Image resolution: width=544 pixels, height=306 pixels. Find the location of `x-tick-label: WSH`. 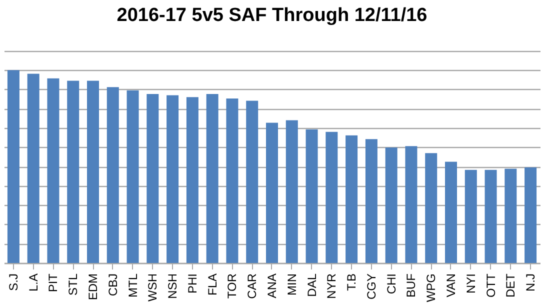

x-tick-label: WSH is located at coordinates (153, 288).